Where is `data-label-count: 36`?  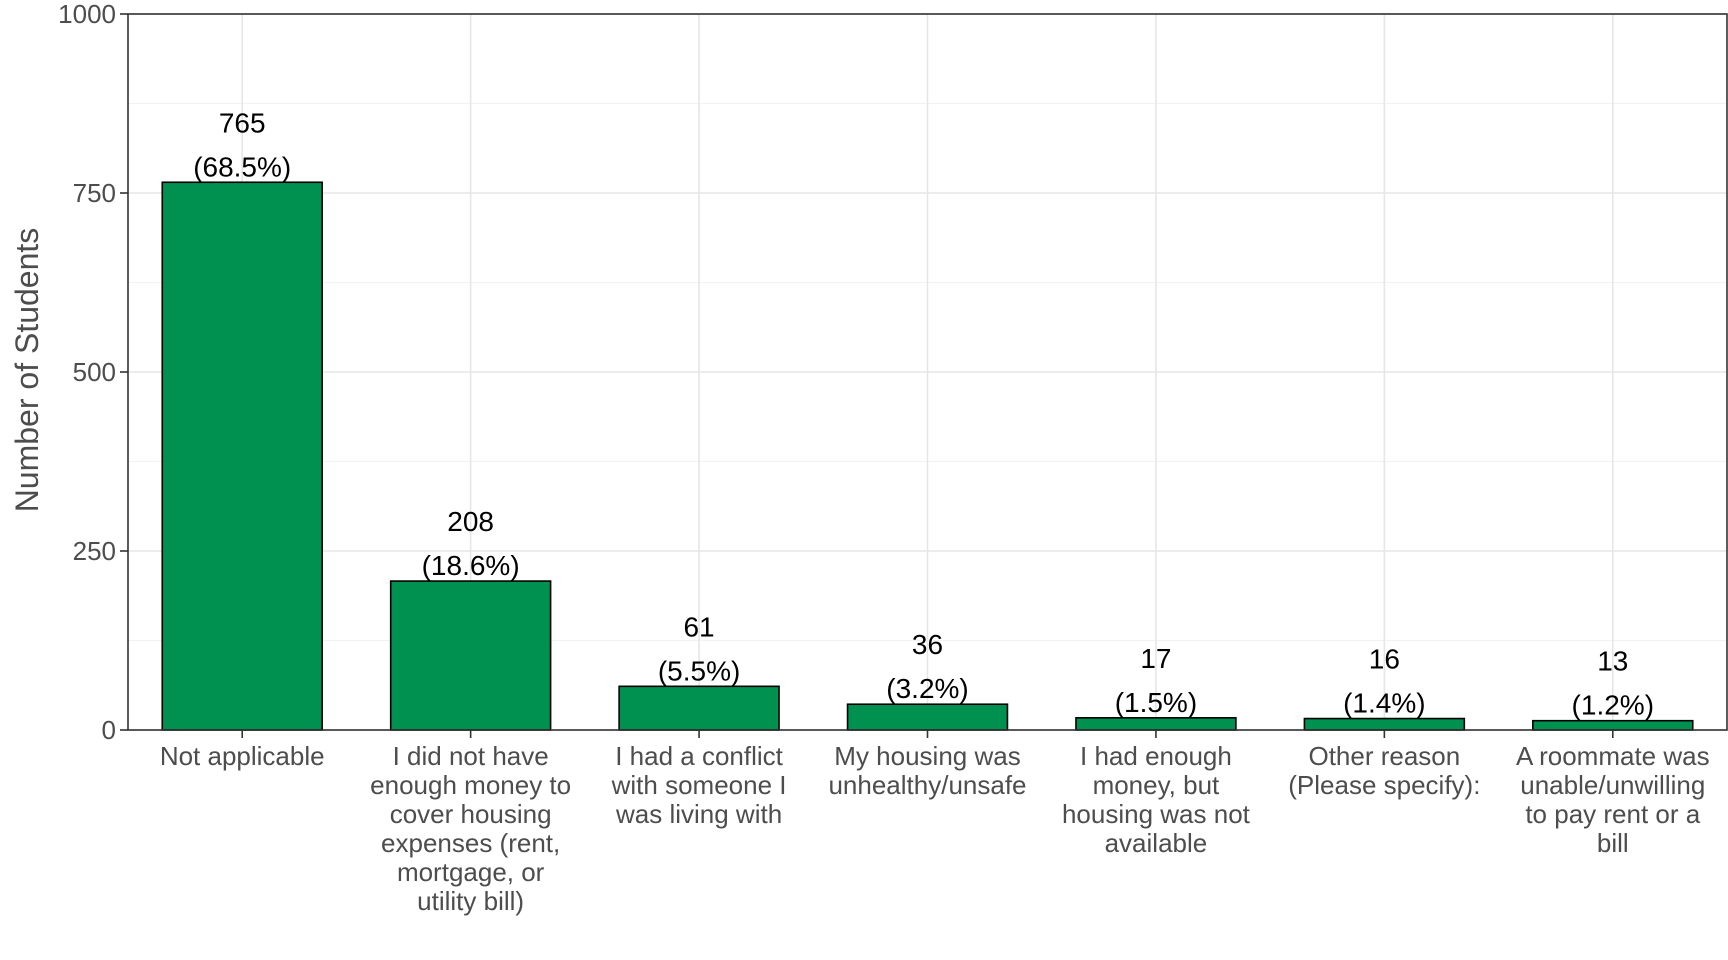 data-label-count: 36 is located at coordinates (927, 644).